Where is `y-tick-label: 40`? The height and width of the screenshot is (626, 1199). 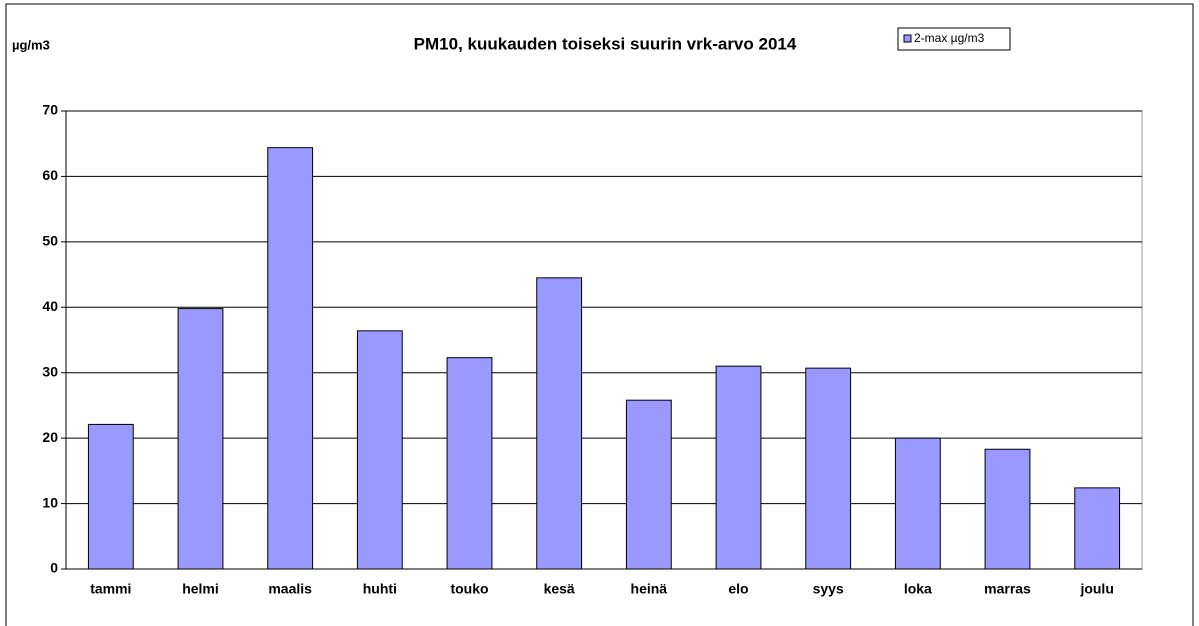
y-tick-label: 40 is located at coordinates (50, 306).